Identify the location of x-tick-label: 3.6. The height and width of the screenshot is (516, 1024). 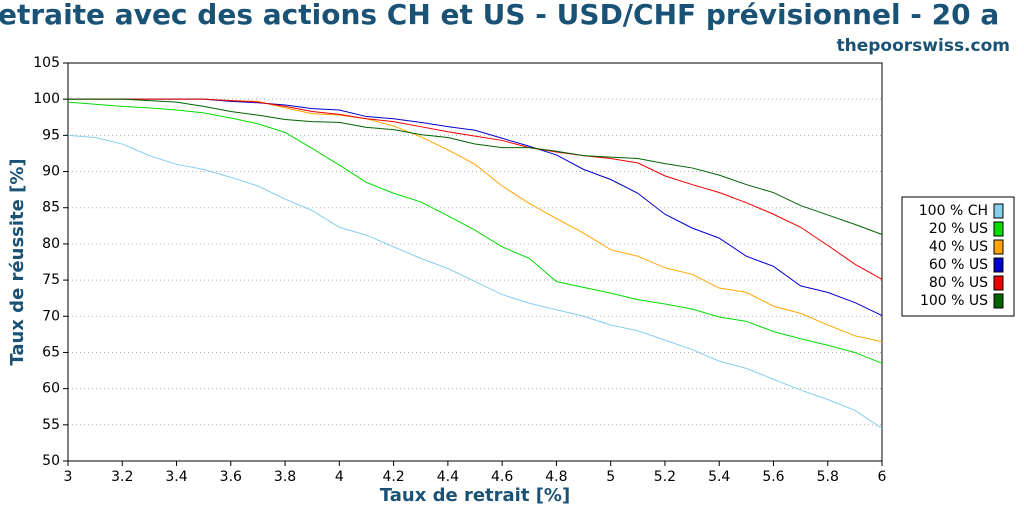
(231, 477).